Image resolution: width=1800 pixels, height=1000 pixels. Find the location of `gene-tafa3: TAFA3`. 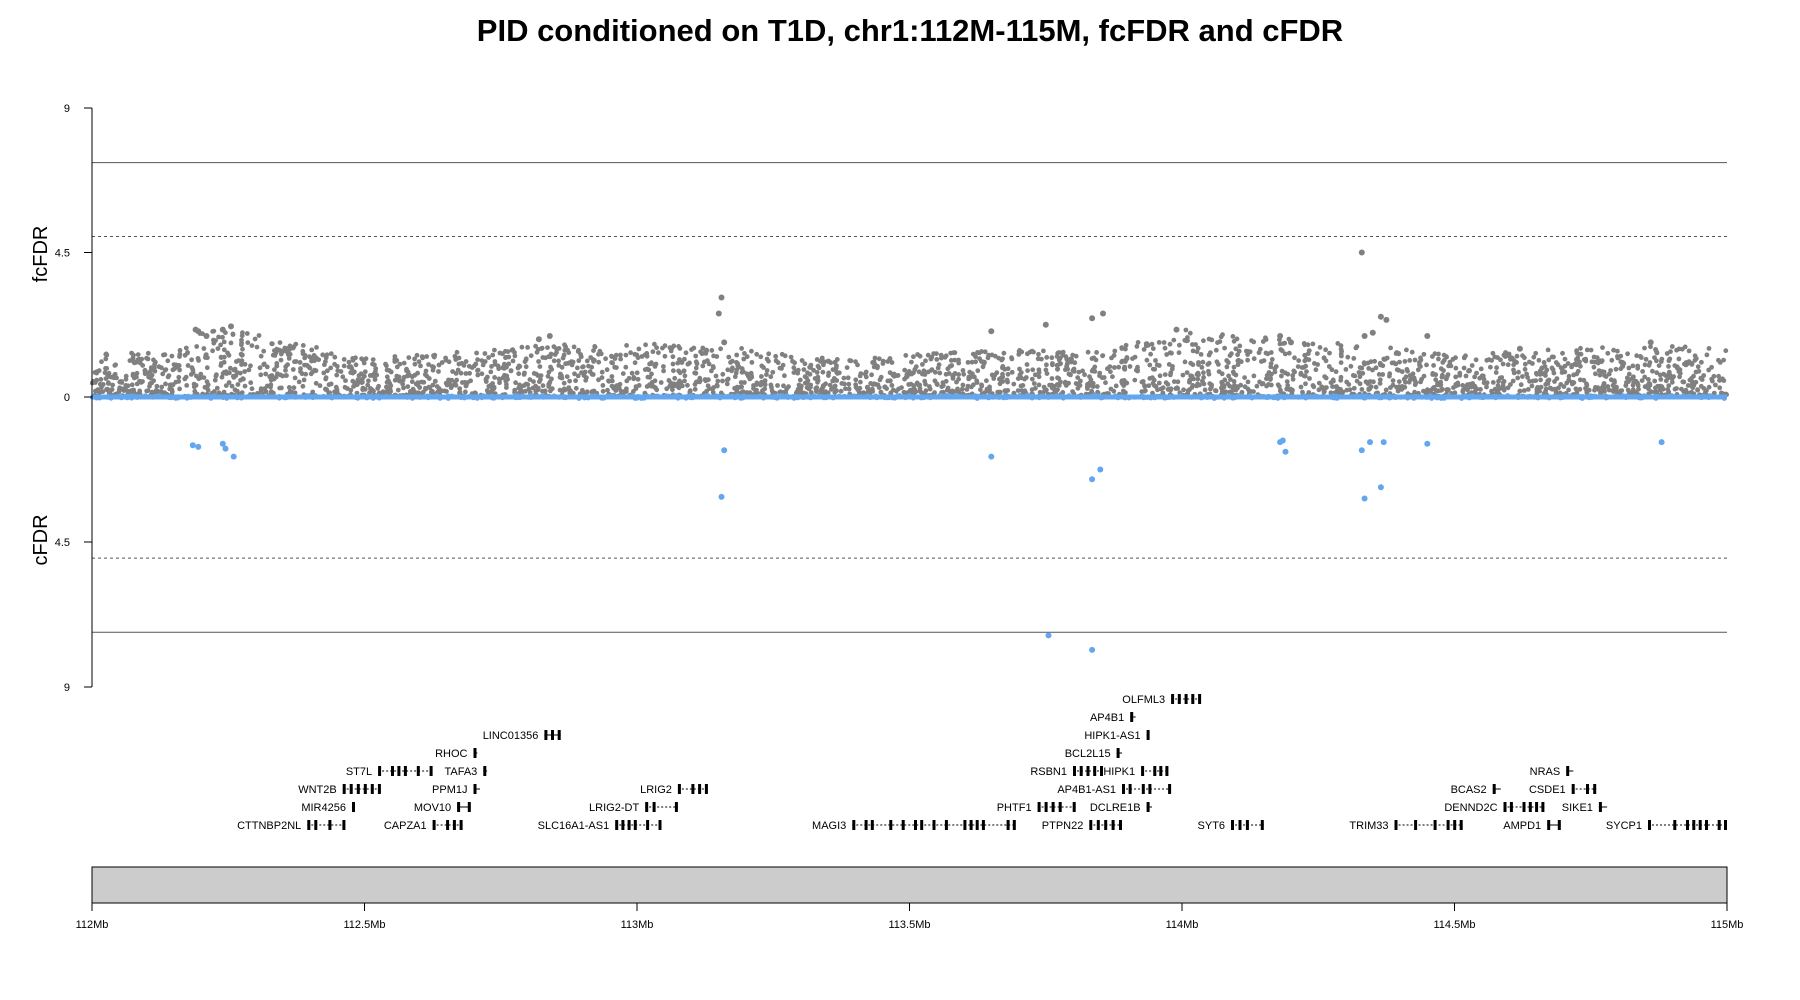

gene-tafa3: TAFA3 is located at coordinates (466, 772).